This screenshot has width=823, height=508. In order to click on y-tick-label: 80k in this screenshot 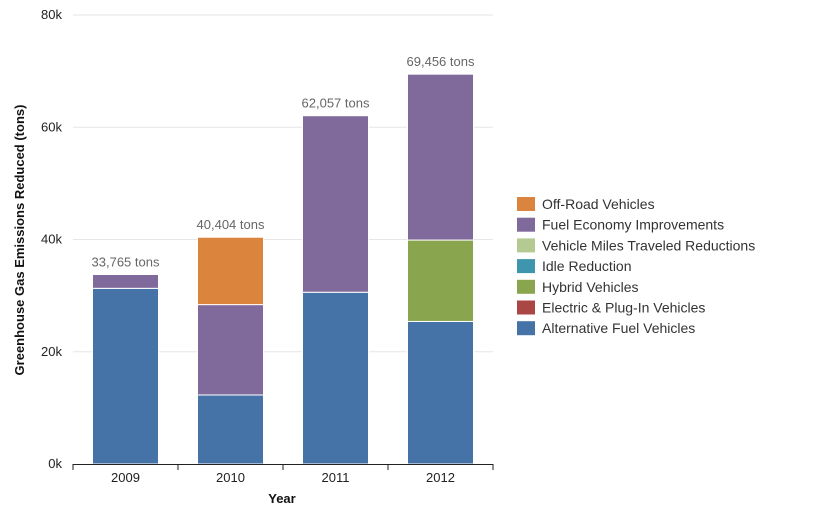, I will do `click(51, 14)`.